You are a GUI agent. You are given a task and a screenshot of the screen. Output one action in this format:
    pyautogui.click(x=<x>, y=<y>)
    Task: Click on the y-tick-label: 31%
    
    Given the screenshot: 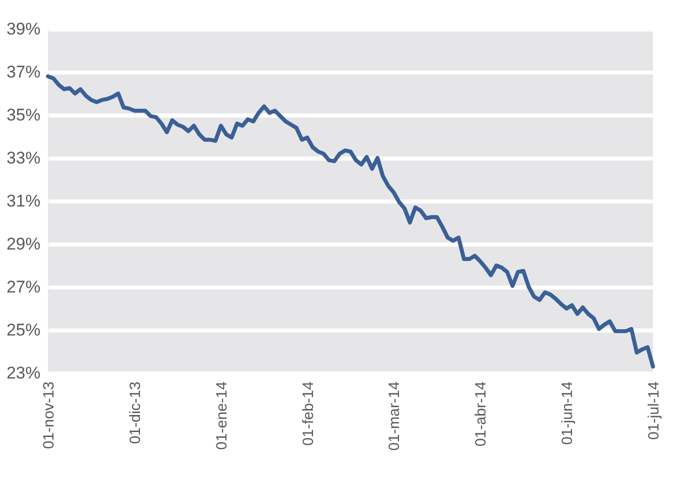 What is the action you would take?
    pyautogui.click(x=23, y=201)
    